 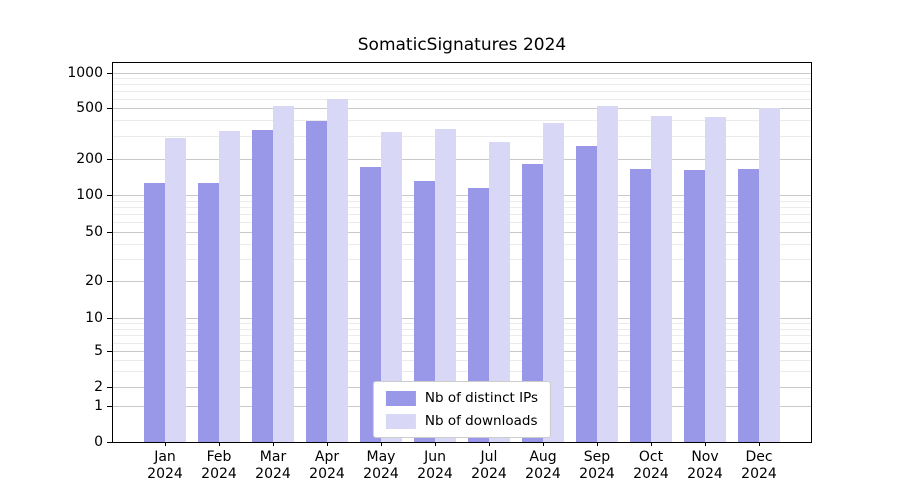 What do you see at coordinates (98, 405) in the screenshot?
I see `y-tick-label: 1` at bounding box center [98, 405].